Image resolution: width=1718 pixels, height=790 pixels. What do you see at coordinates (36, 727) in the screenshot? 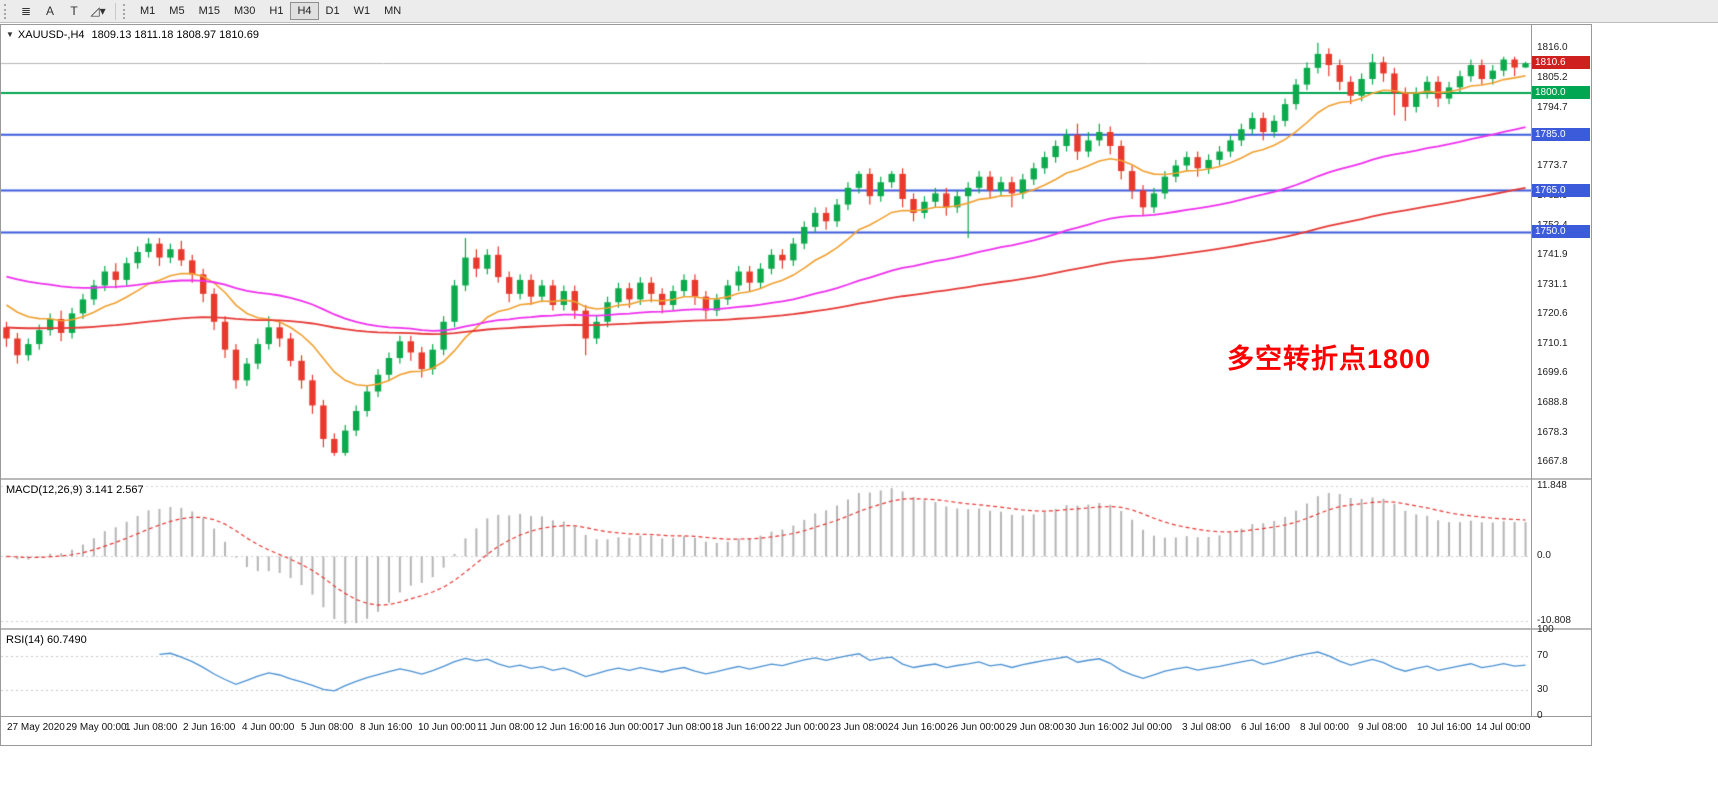
I see `time-axis-label: 27 May 2020` at bounding box center [36, 727].